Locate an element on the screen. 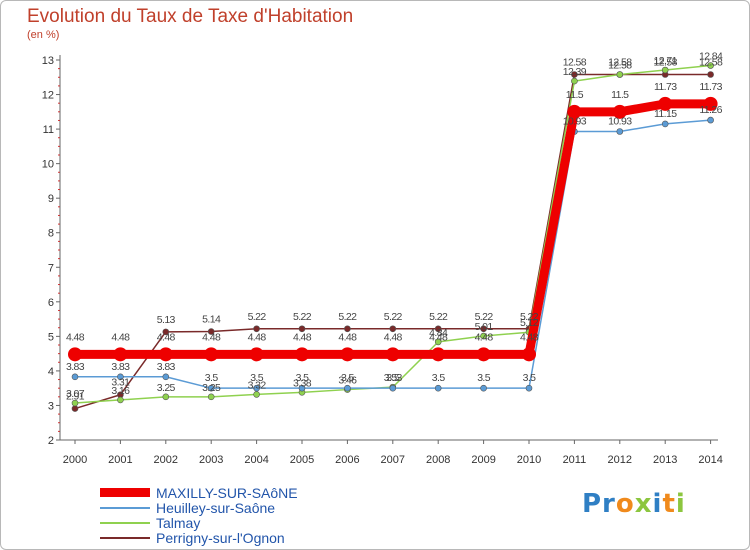 The width and height of the screenshot is (750, 550). data-point-s0-2013 is located at coordinates (665, 103).